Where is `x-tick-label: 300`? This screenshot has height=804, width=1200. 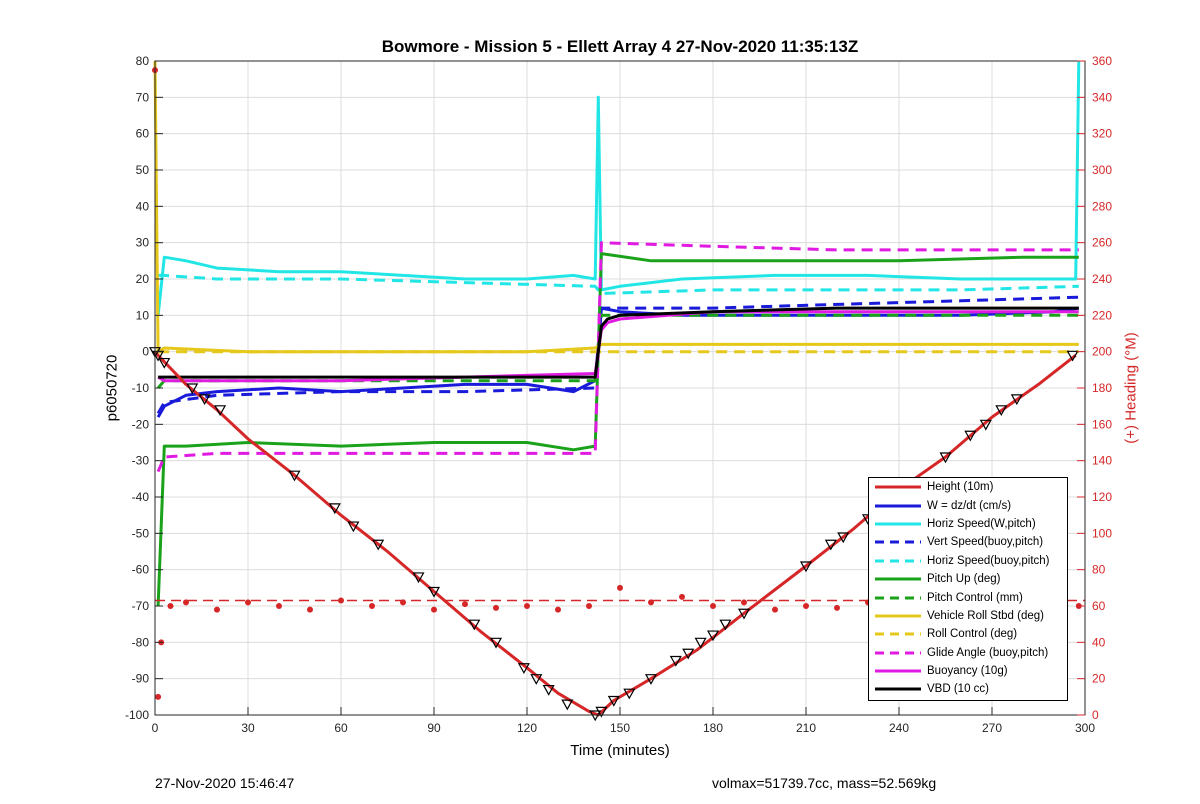 x-tick-label: 300 is located at coordinates (1085, 728).